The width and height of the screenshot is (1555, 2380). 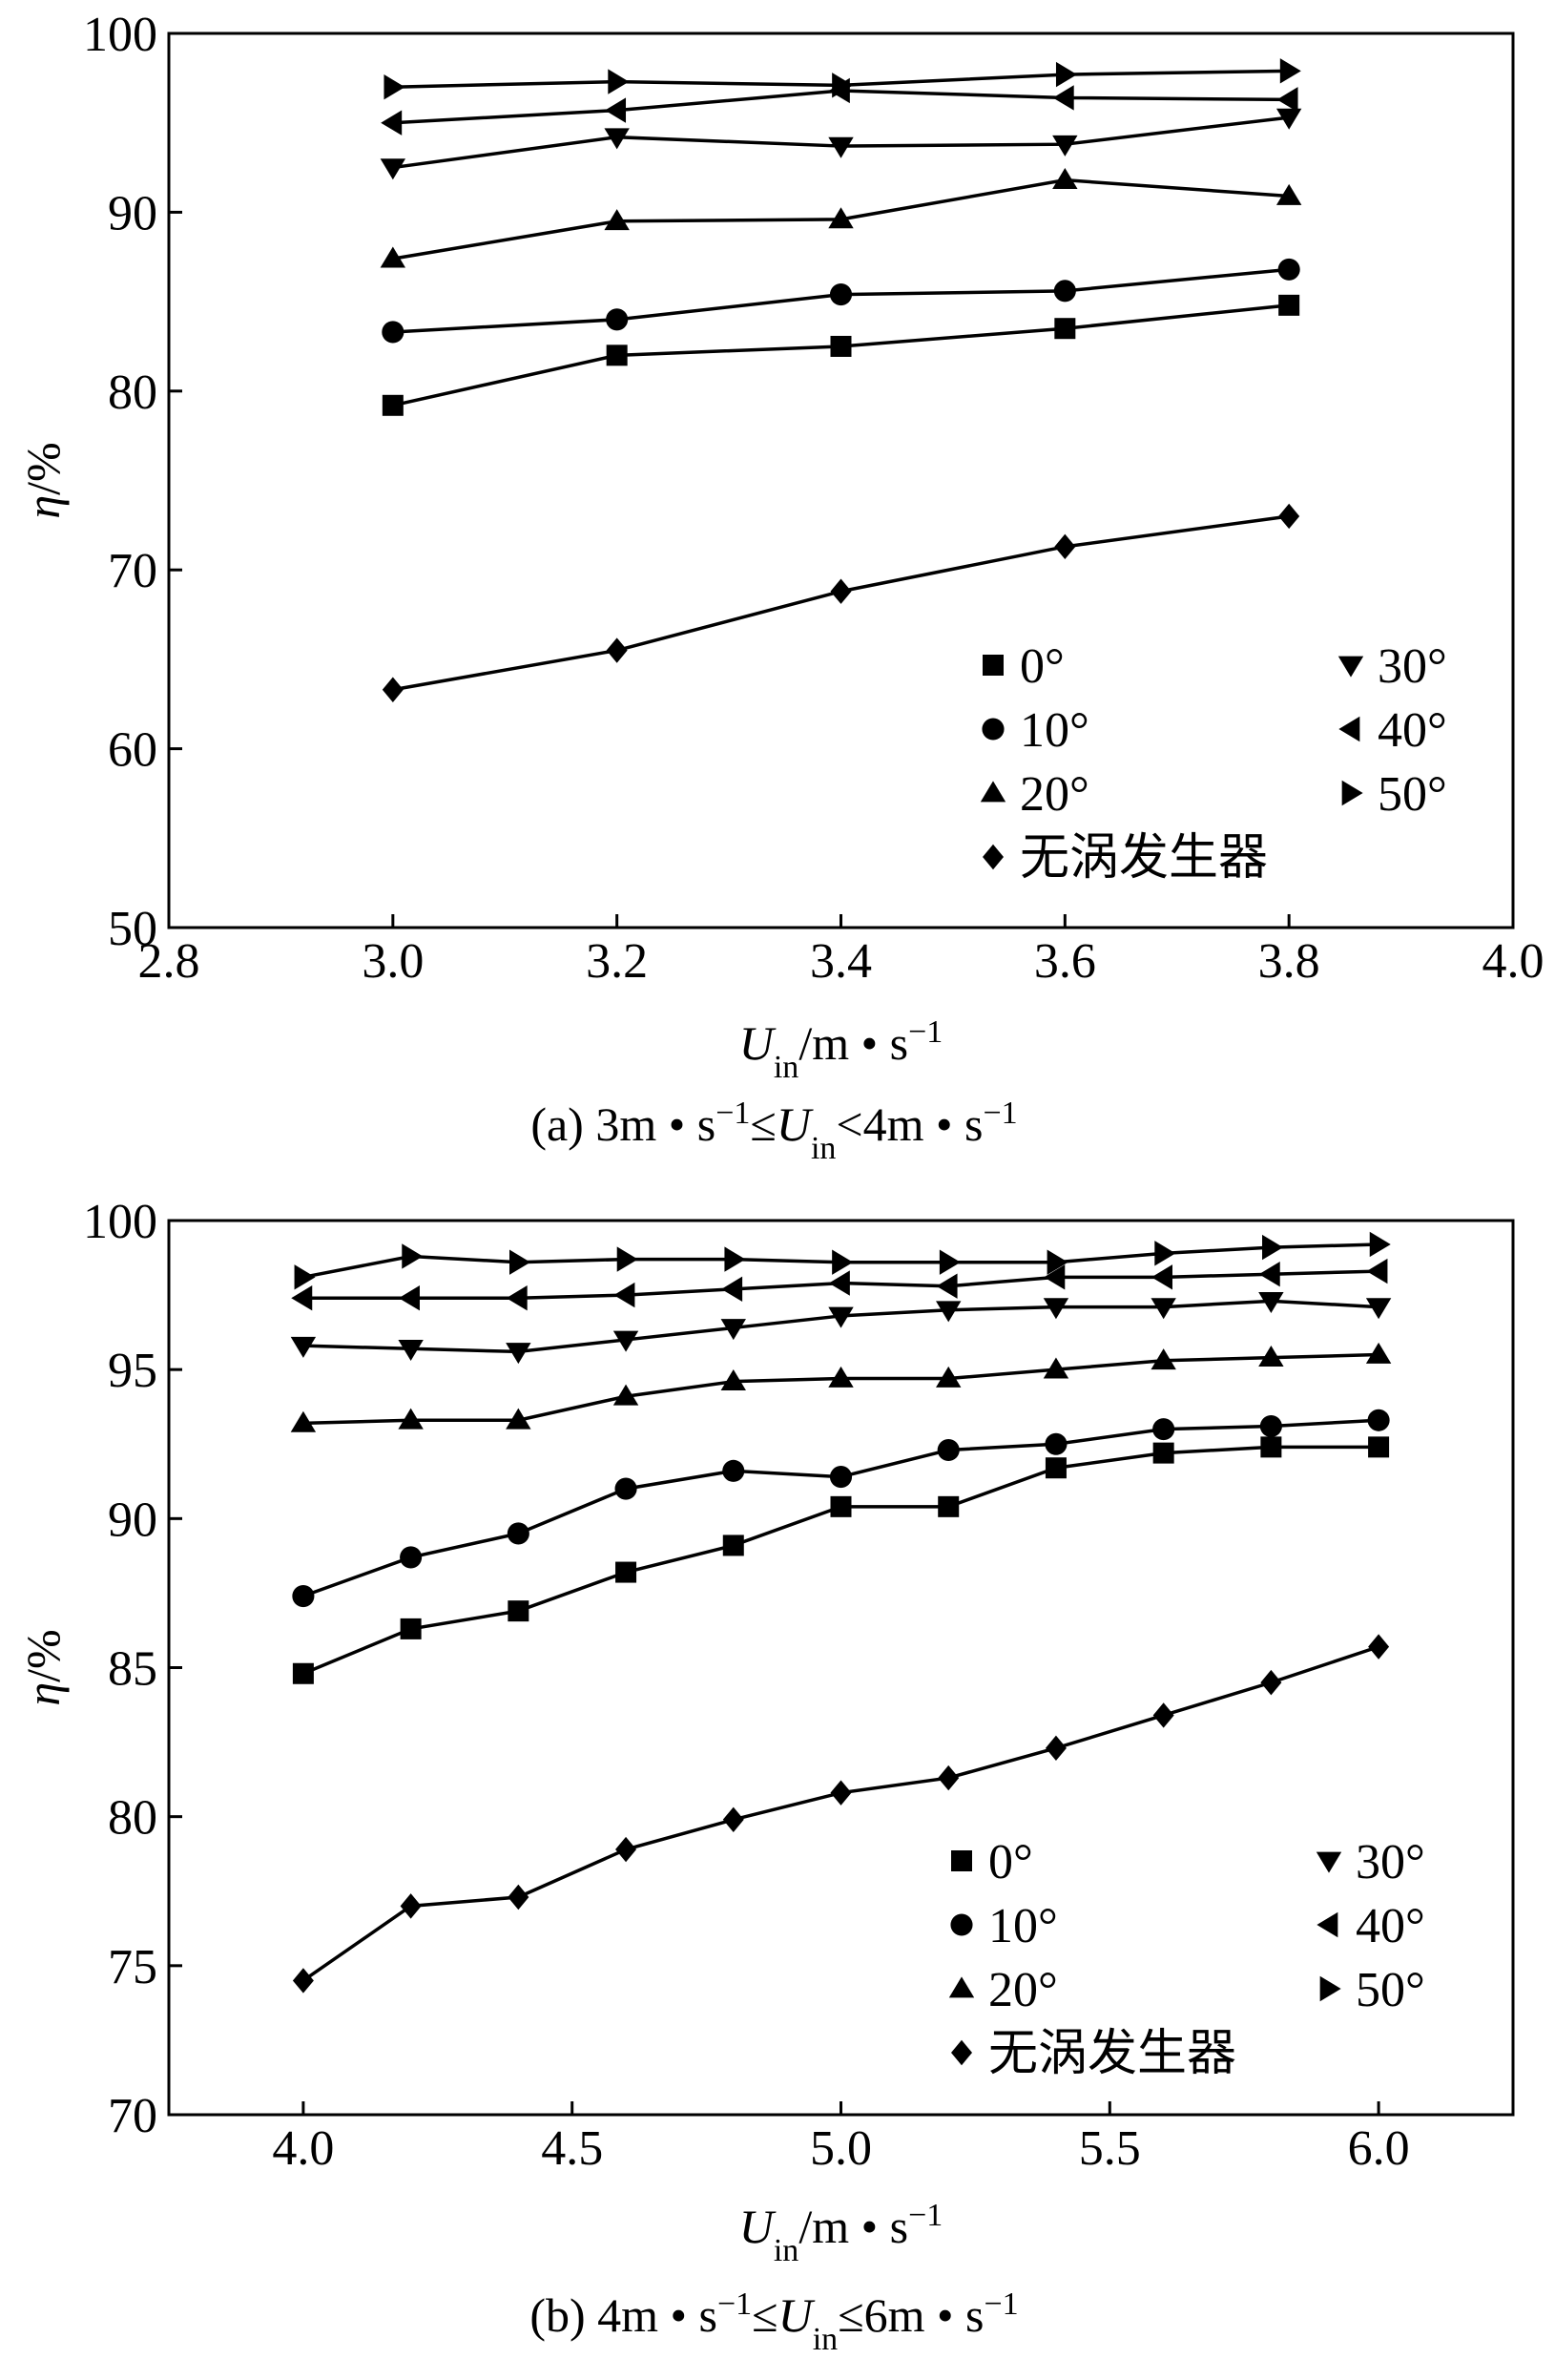 What do you see at coordinates (1412, 667) in the screenshot?
I see `legend-label: 30°` at bounding box center [1412, 667].